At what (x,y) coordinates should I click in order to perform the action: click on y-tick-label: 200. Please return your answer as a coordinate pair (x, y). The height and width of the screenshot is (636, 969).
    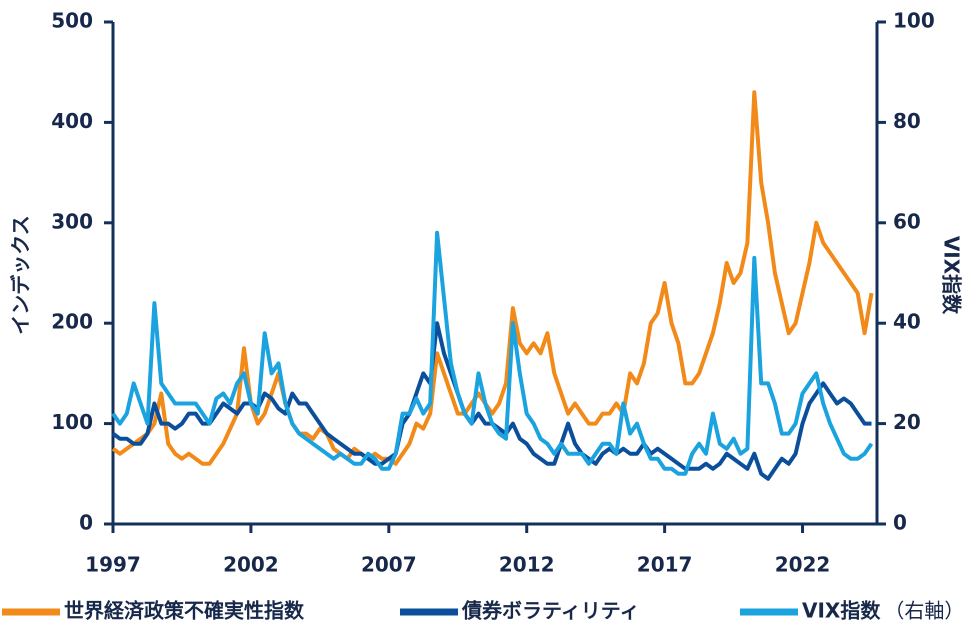
    Looking at the image, I should click on (72, 322).